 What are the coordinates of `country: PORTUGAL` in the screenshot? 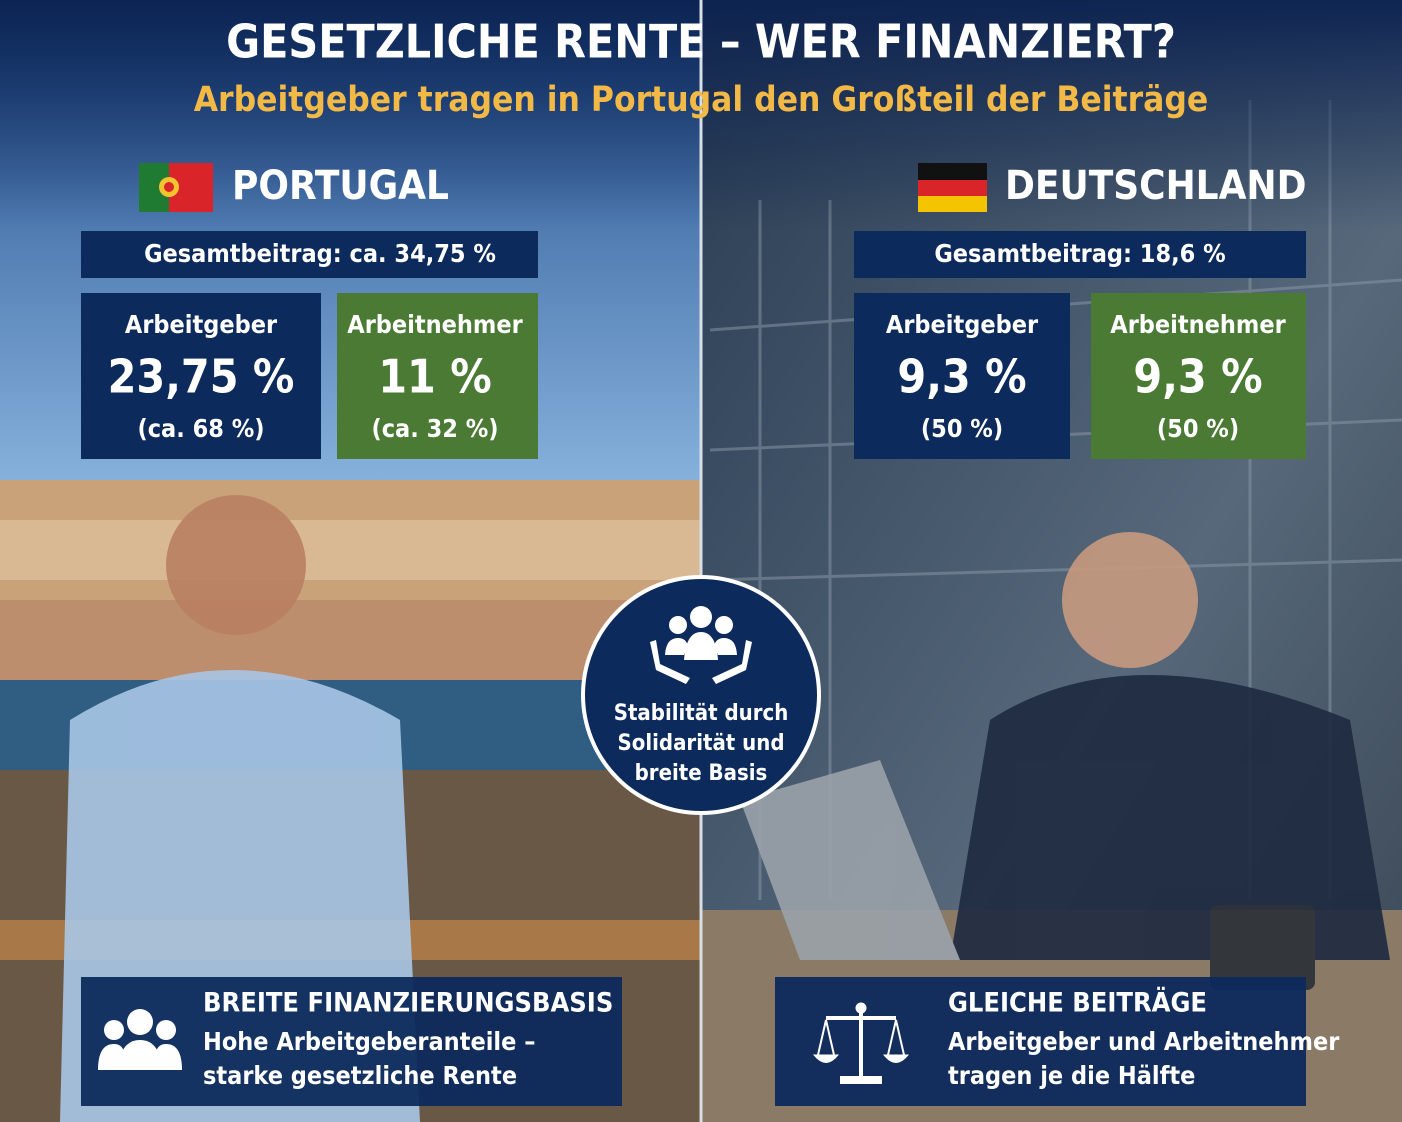 It's located at (340, 186).